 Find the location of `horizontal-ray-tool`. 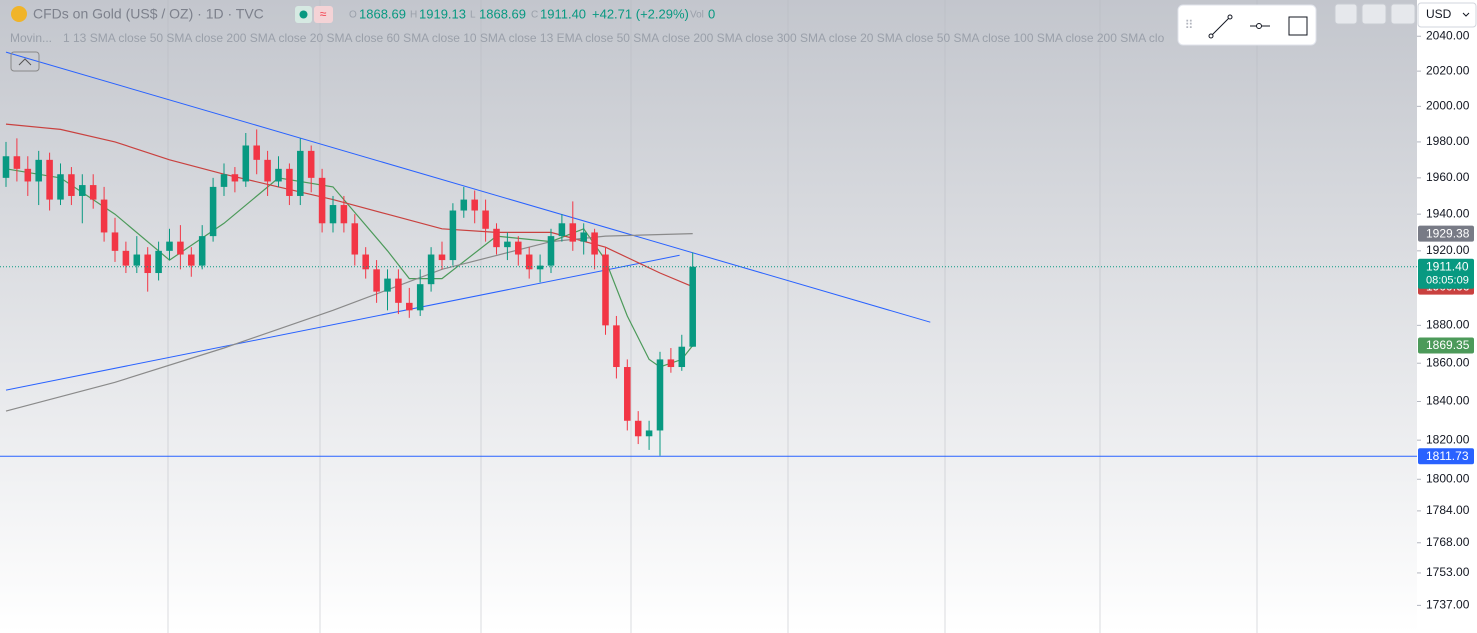

horizontal-ray-tool is located at coordinates (1260, 26).